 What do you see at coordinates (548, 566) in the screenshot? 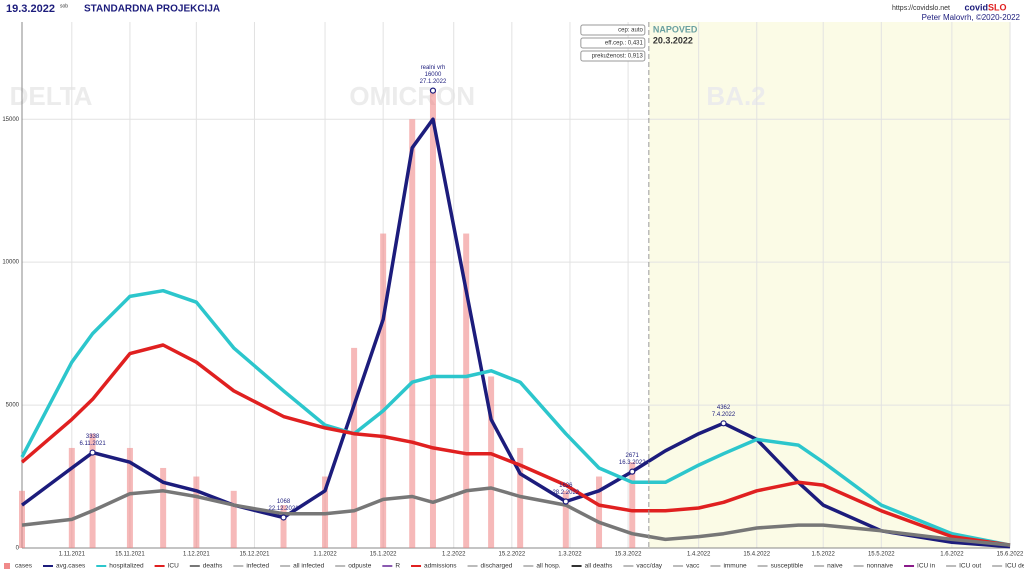
I see `legend-label: all hosp.` at bounding box center [548, 566].